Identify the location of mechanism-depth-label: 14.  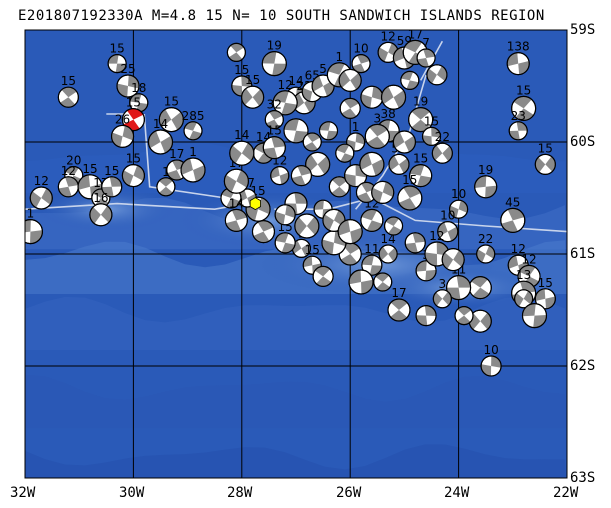
(387, 239).